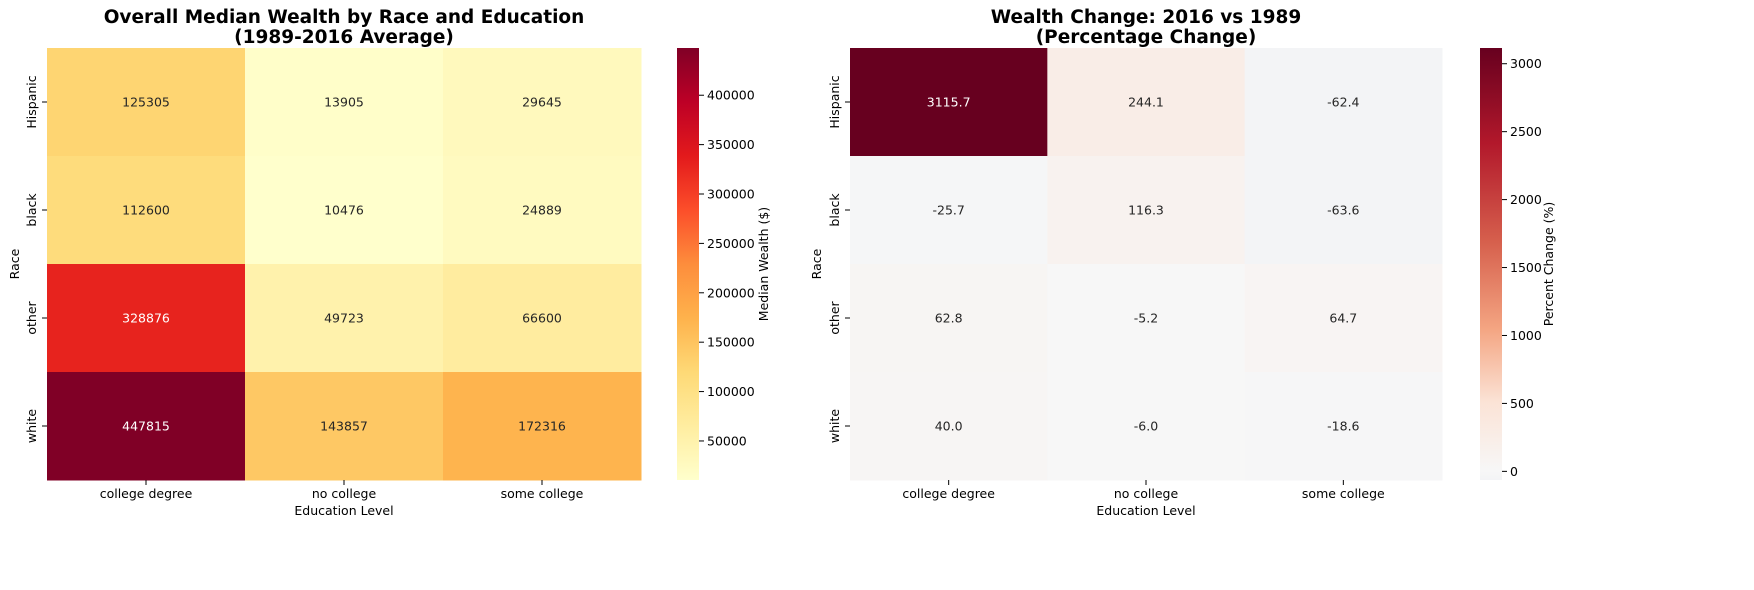 The height and width of the screenshot is (590, 1754). I want to click on colorbar-tick-label: 3000, so click(1526, 63).